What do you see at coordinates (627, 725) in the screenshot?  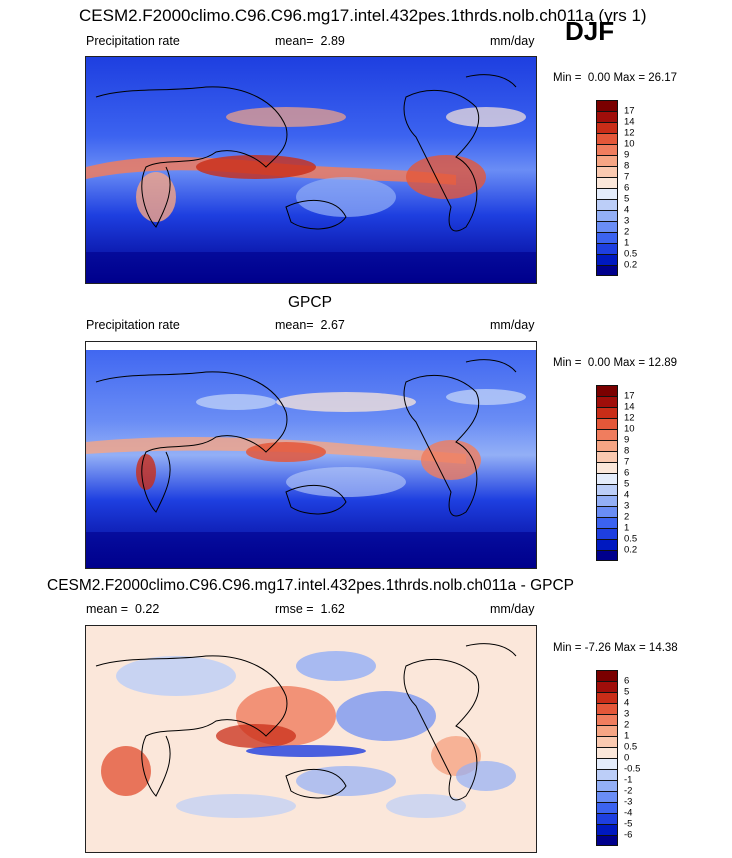 I see `panel3-colorbar-tick: 2` at bounding box center [627, 725].